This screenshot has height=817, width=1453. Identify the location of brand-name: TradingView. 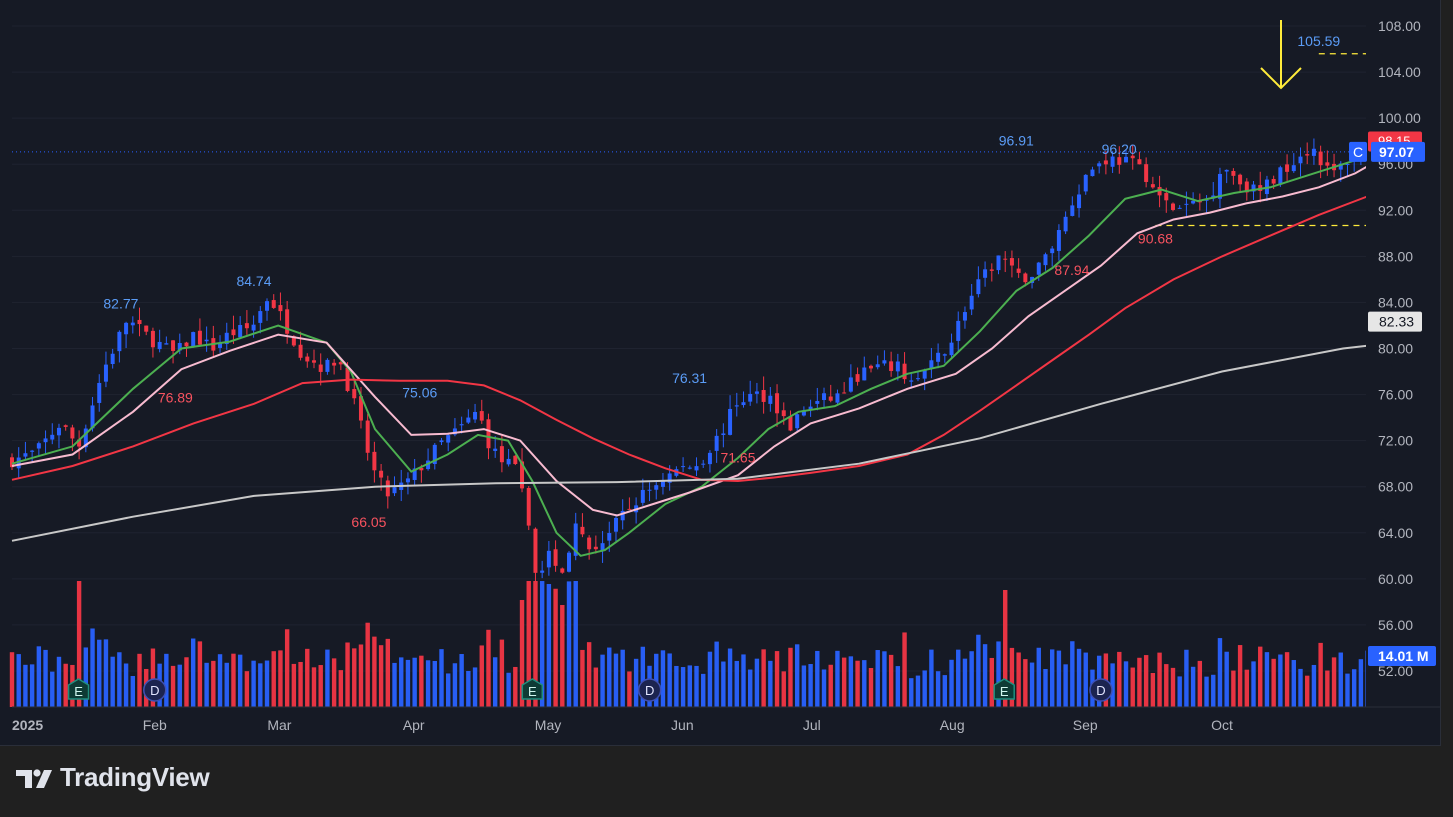
(135, 777).